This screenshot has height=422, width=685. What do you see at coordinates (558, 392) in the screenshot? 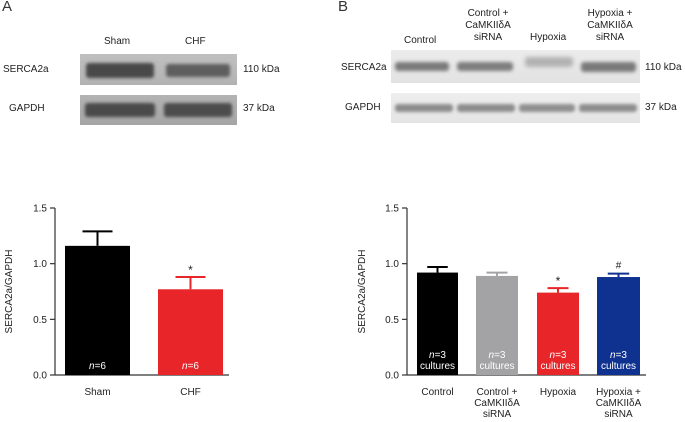
I see `x-category-label: Hypoxia` at bounding box center [558, 392].